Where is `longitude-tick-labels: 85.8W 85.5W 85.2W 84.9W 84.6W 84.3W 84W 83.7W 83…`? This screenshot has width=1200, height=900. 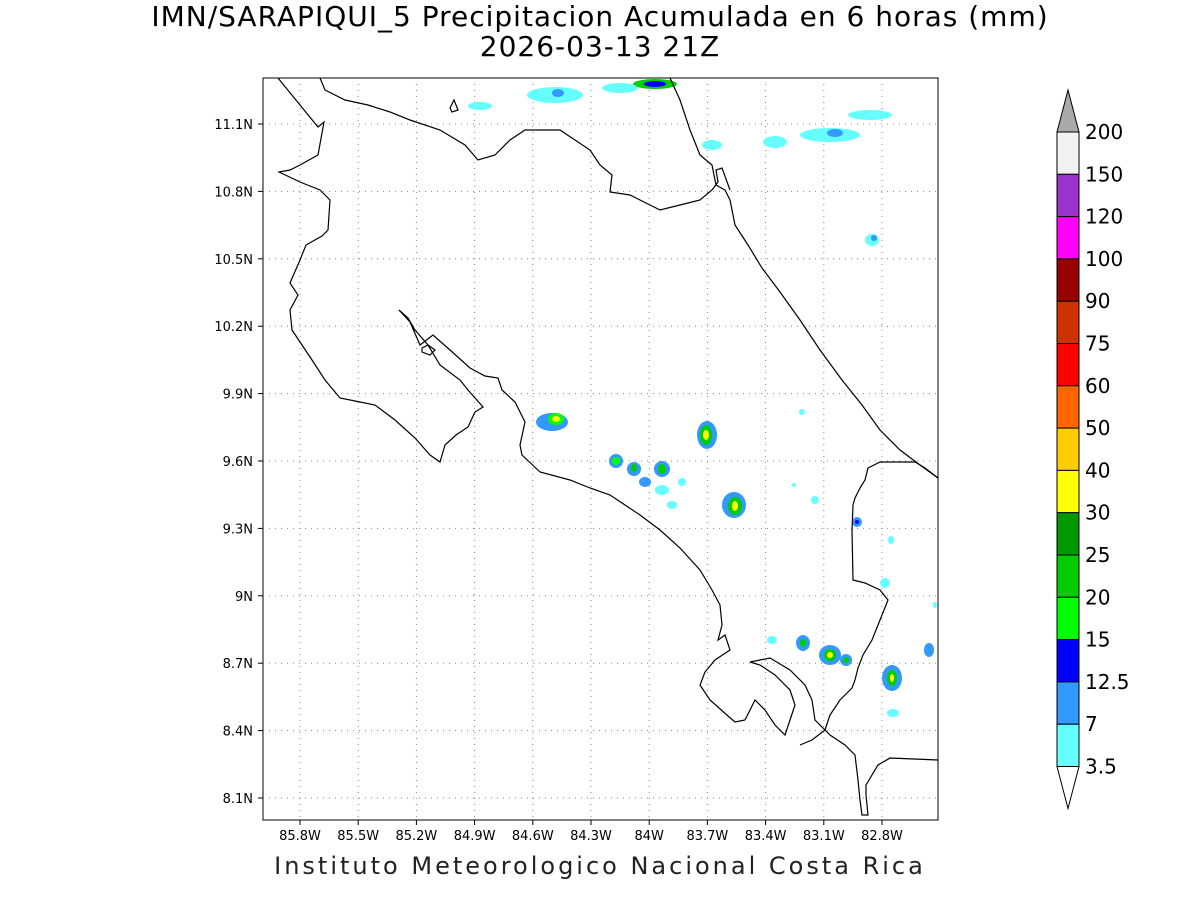
longitude-tick-labels: 85.8W 85.5W 85.2W 84.9W 84.6W 84.3W 84W 83.7W 83… is located at coordinates (591, 832).